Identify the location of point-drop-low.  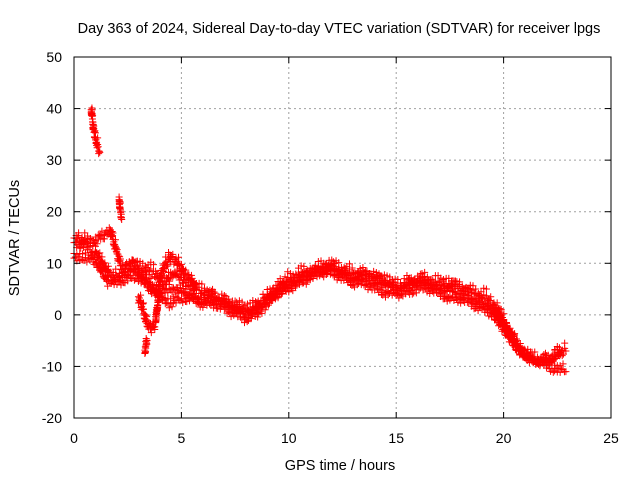
(147, 341).